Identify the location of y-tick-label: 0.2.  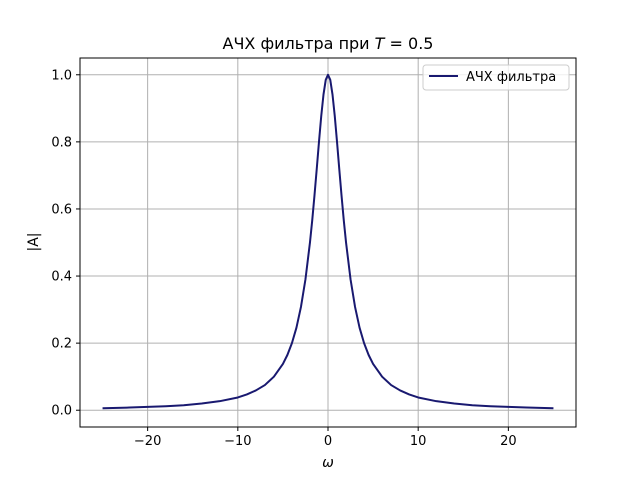
(61, 344).